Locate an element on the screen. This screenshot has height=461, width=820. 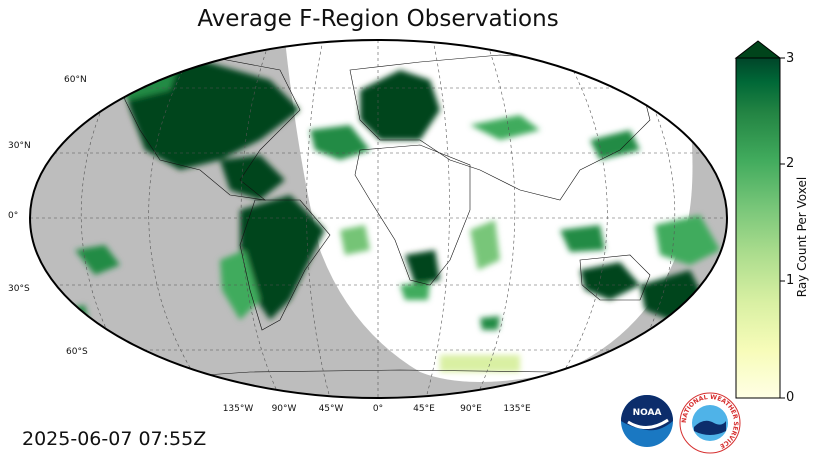
lat-label-0: 0° is located at coordinates (13, 216).